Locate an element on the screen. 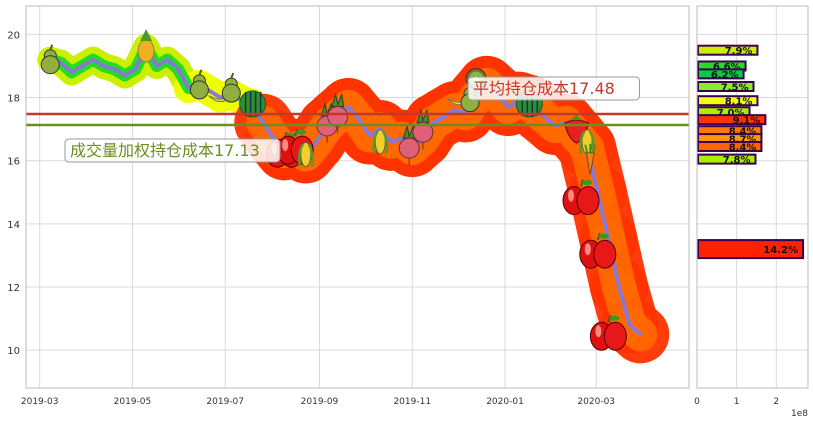 This screenshot has width=813, height=426. vwap-cost-label: 成交量加权持仓成本17.13 is located at coordinates (172, 150).